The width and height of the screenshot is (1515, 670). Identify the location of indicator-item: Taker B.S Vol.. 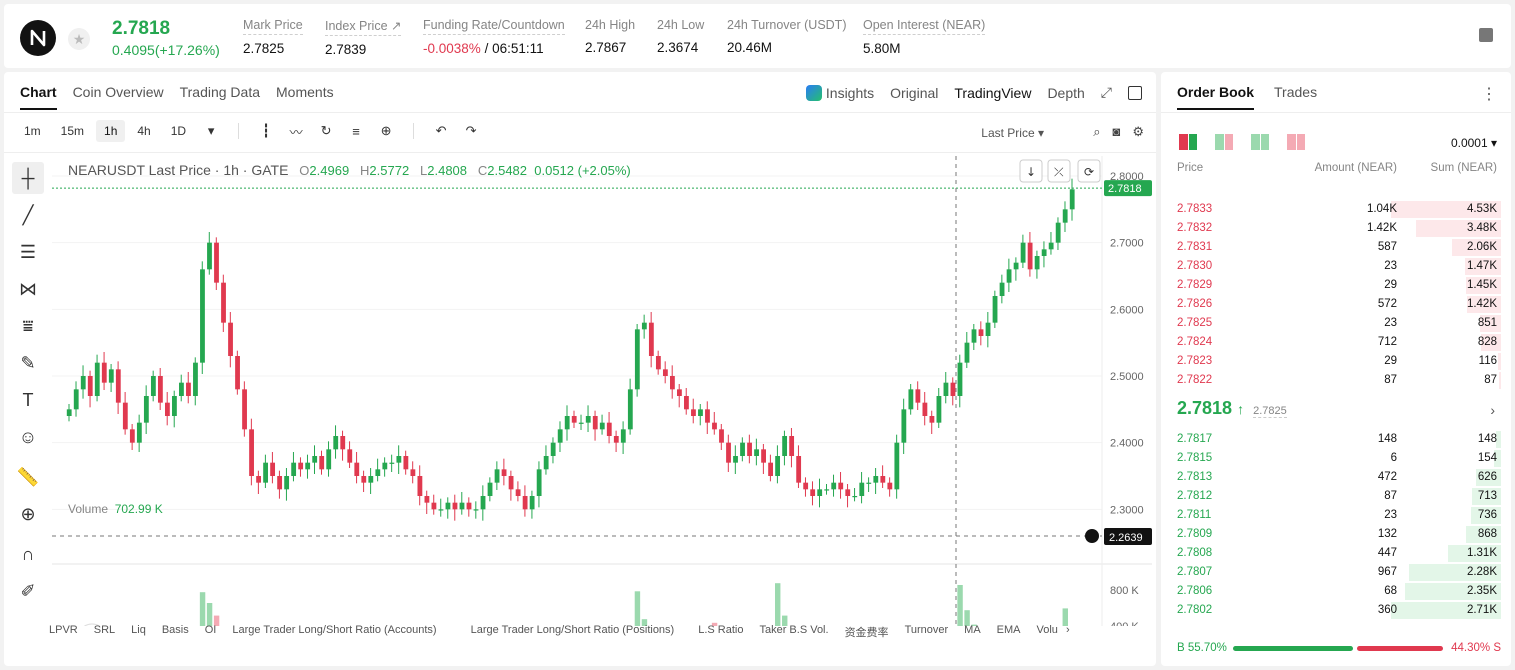
(794, 630).